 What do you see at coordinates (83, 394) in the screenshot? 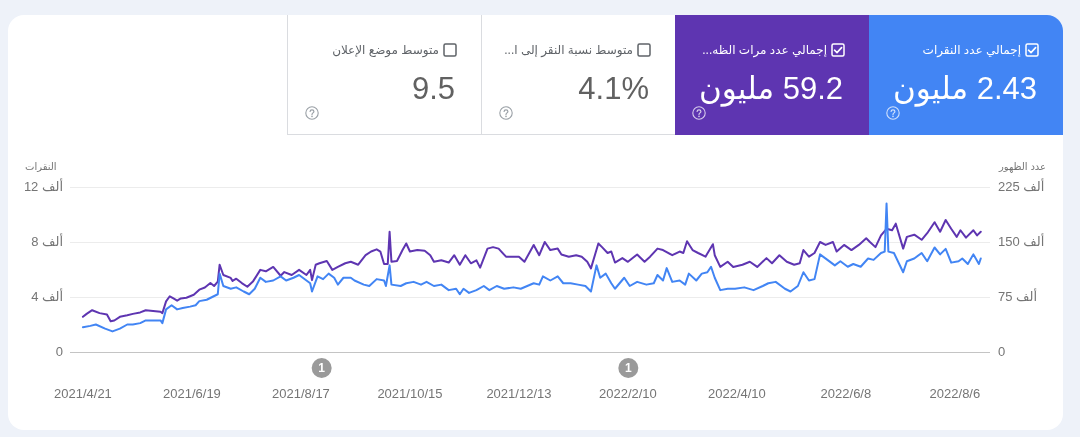
I see `x-tick-label: 2021/4/21` at bounding box center [83, 394].